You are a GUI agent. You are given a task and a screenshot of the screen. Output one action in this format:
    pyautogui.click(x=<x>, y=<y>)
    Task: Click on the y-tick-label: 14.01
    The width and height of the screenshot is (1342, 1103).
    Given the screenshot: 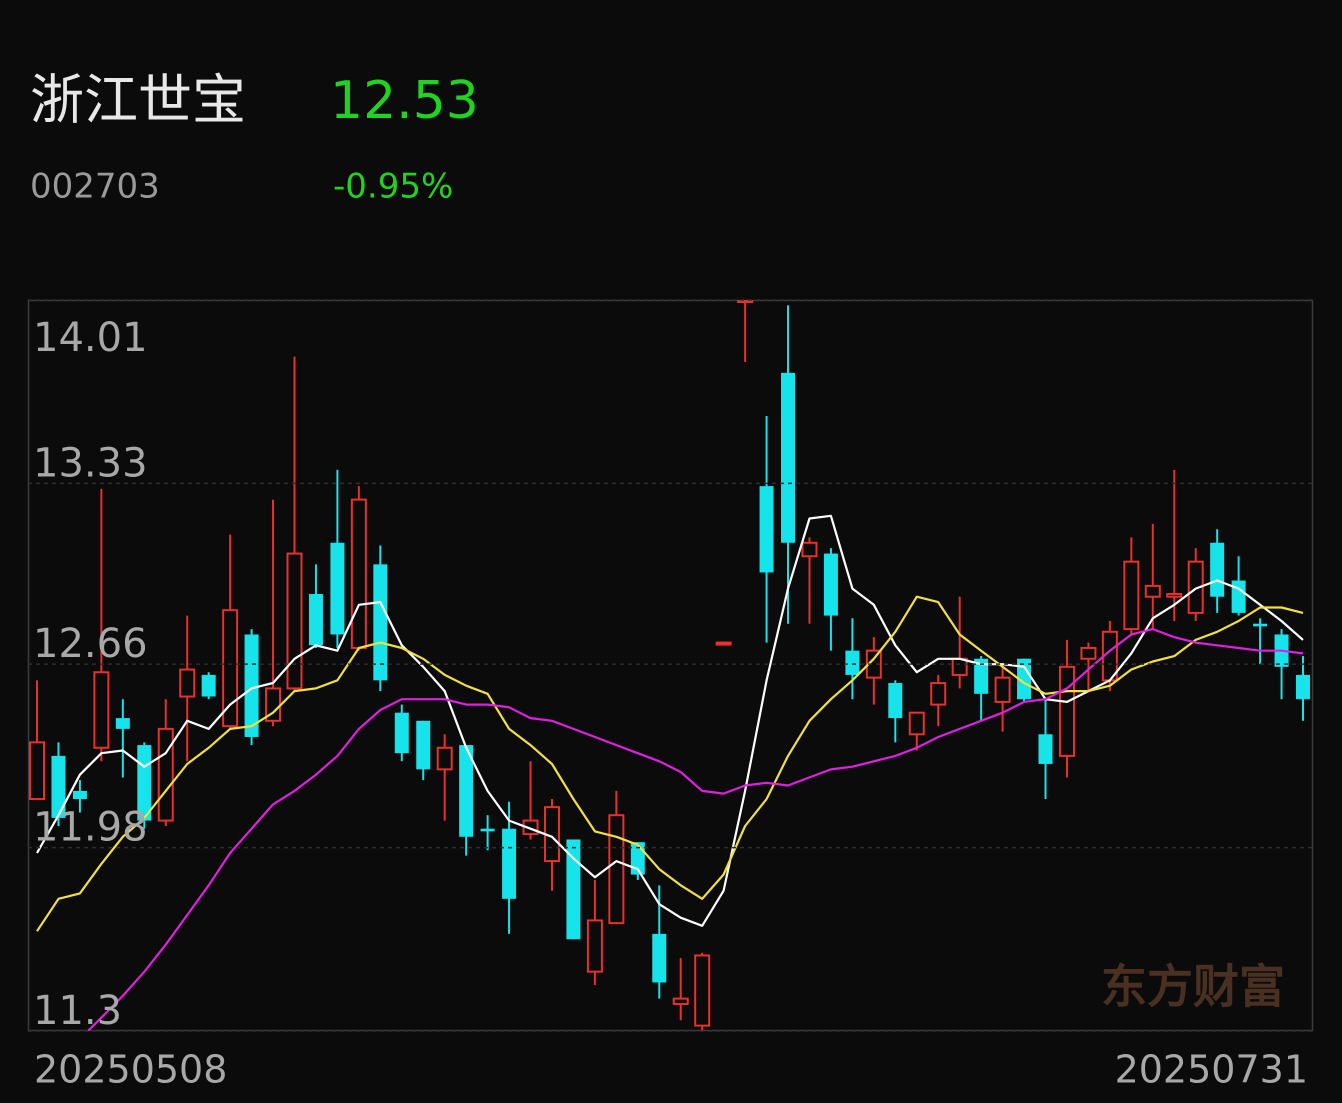 What is the action you would take?
    pyautogui.click(x=90, y=338)
    